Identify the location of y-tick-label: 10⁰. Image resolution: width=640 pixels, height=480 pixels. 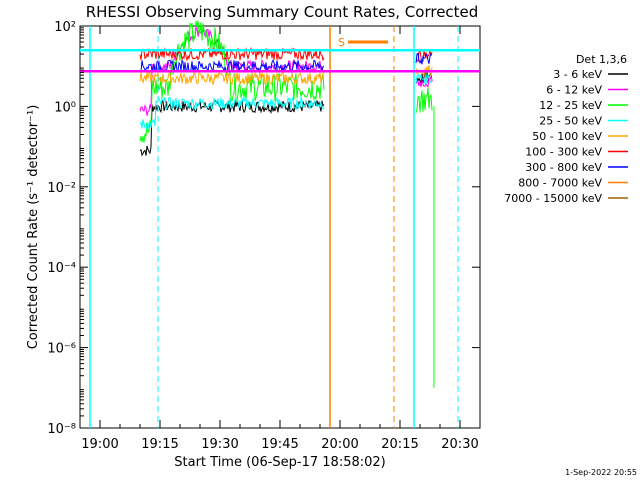
(65, 107).